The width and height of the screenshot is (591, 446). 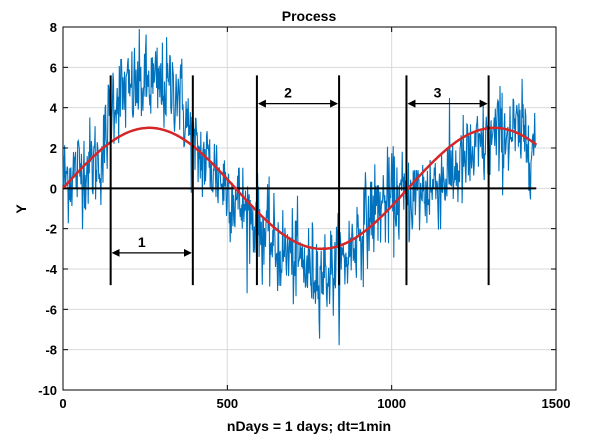 I want to click on chart-title: Process, so click(x=309, y=16).